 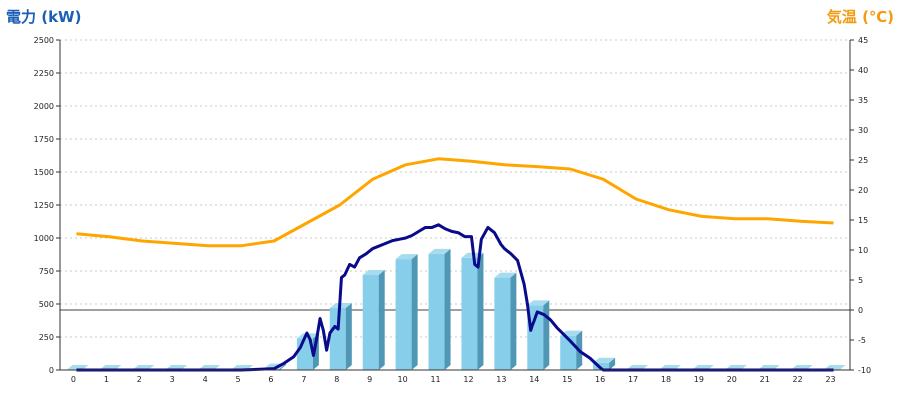 What do you see at coordinates (44, 106) in the screenshot?
I see `left-tick-label: 2000` at bounding box center [44, 106].